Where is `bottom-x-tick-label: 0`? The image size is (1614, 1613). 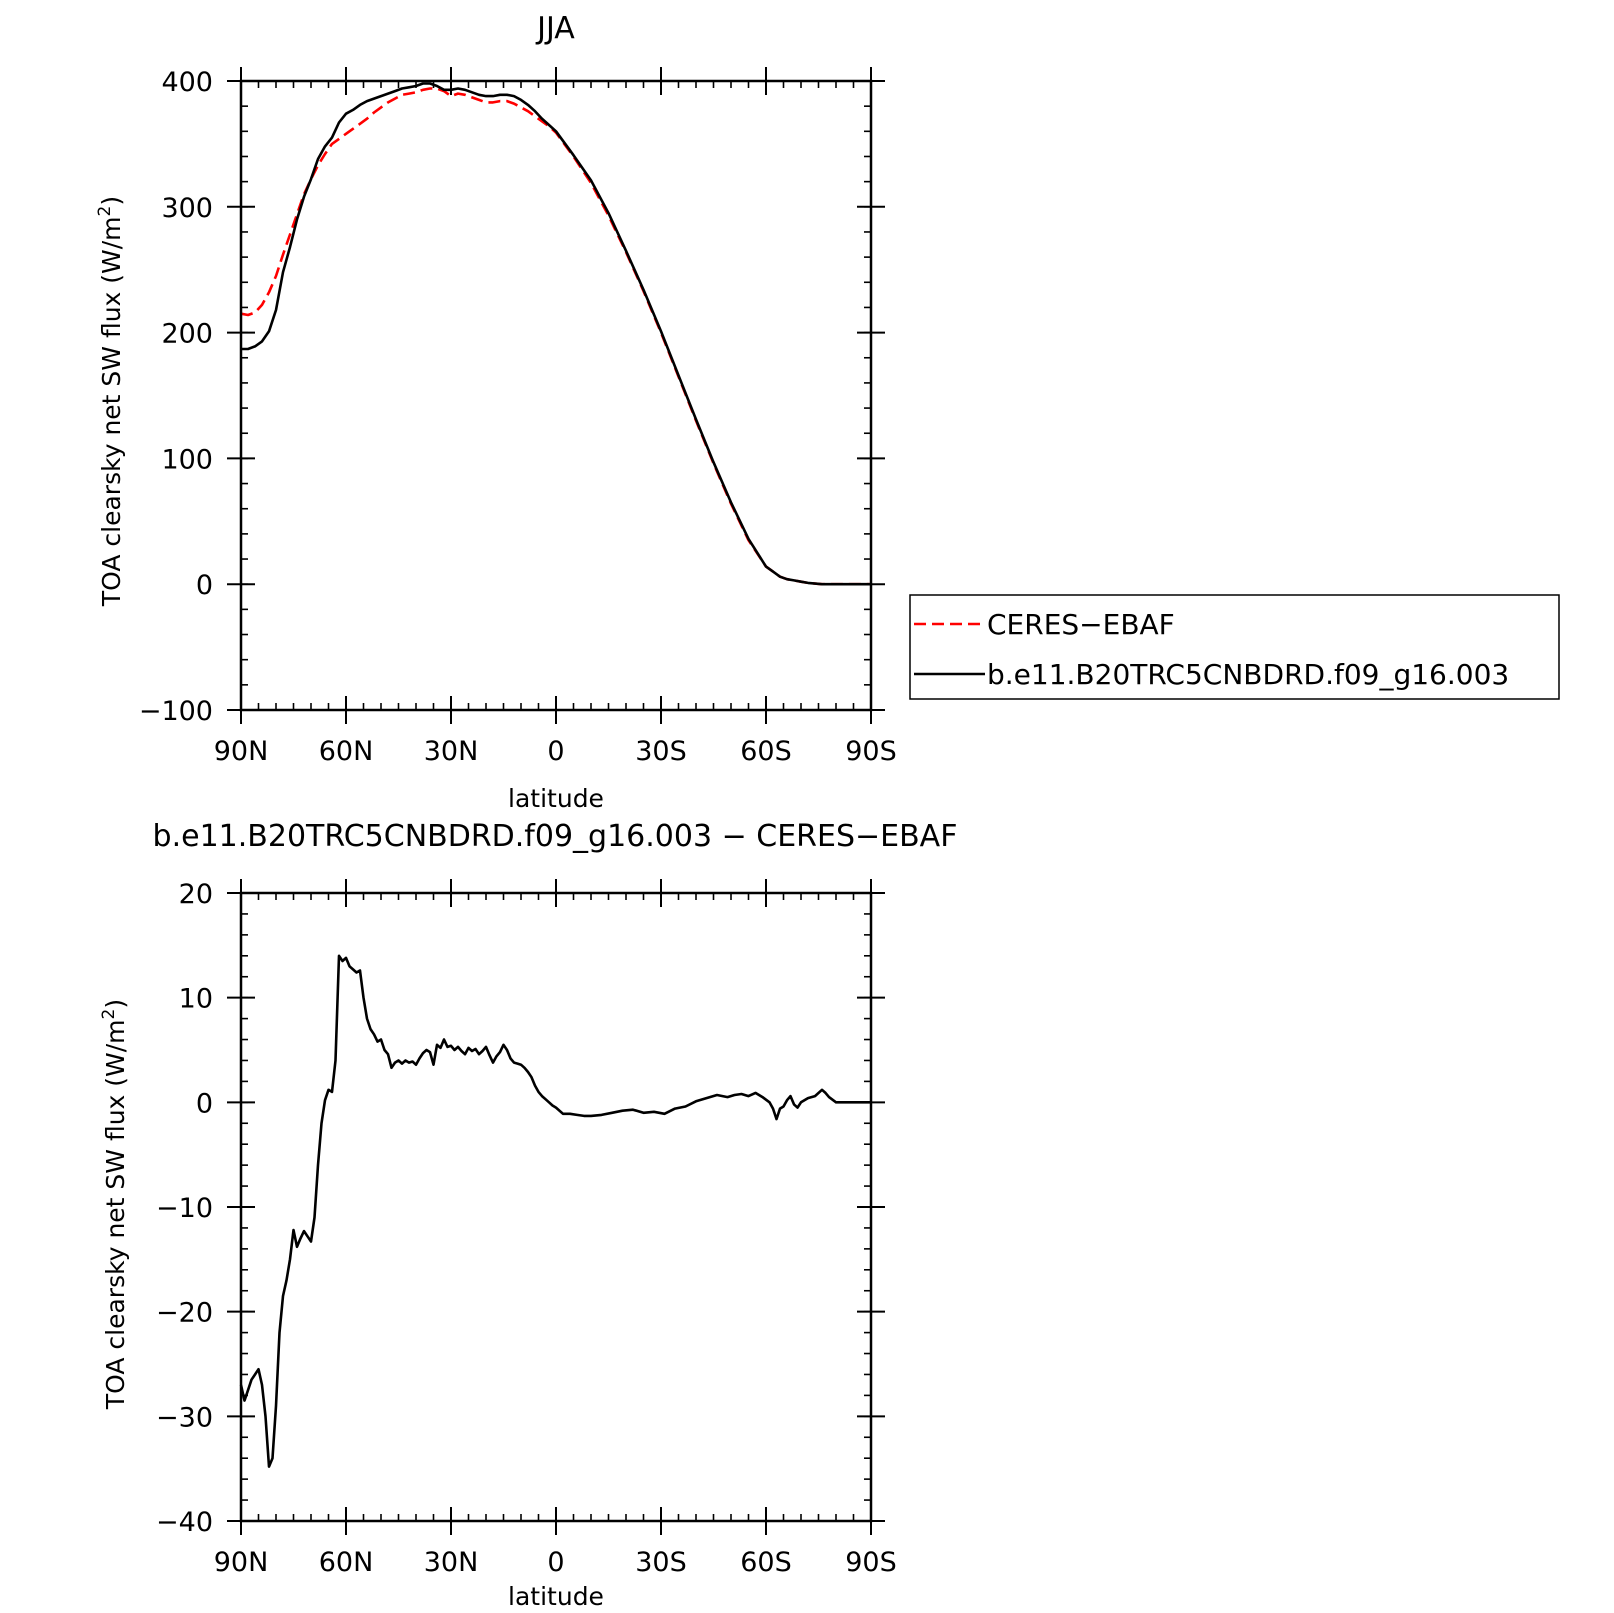
bottom-x-tick-label: 0 is located at coordinates (555, 1562).